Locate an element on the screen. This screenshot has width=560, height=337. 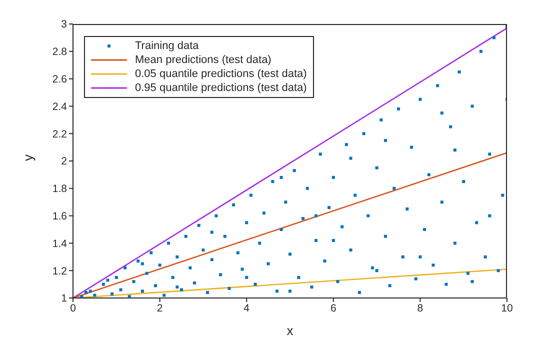
y-tick-label: 3 is located at coordinates (64, 24).